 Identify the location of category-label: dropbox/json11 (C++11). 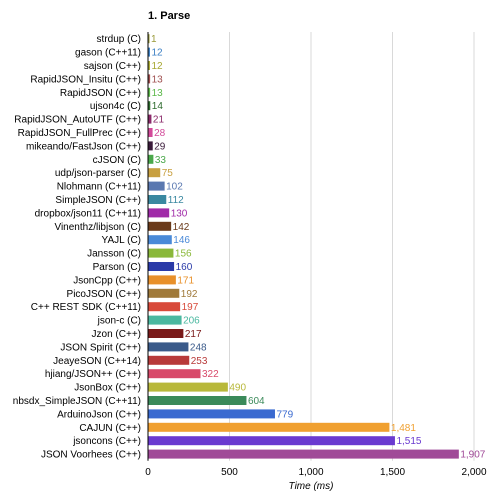
(88, 213).